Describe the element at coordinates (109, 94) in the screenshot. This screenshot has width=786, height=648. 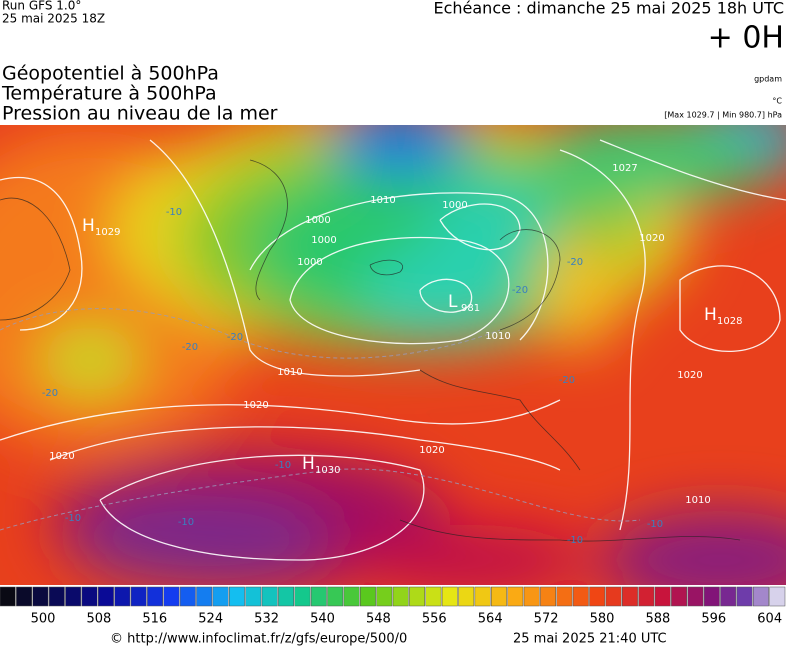
I see `title: Température à 500hPa` at that location.